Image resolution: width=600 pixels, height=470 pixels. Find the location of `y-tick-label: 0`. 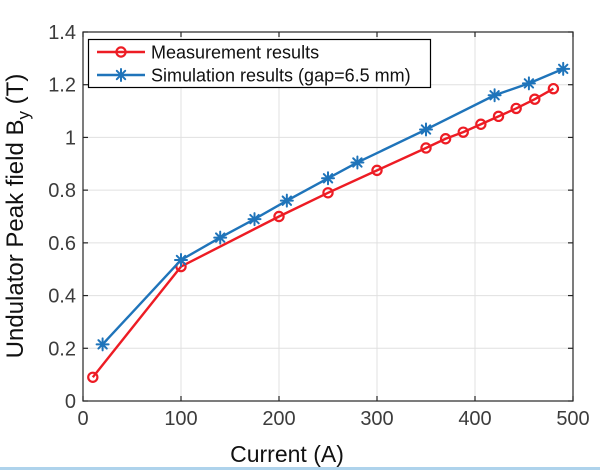

y-tick-label: 0 is located at coordinates (70, 402).